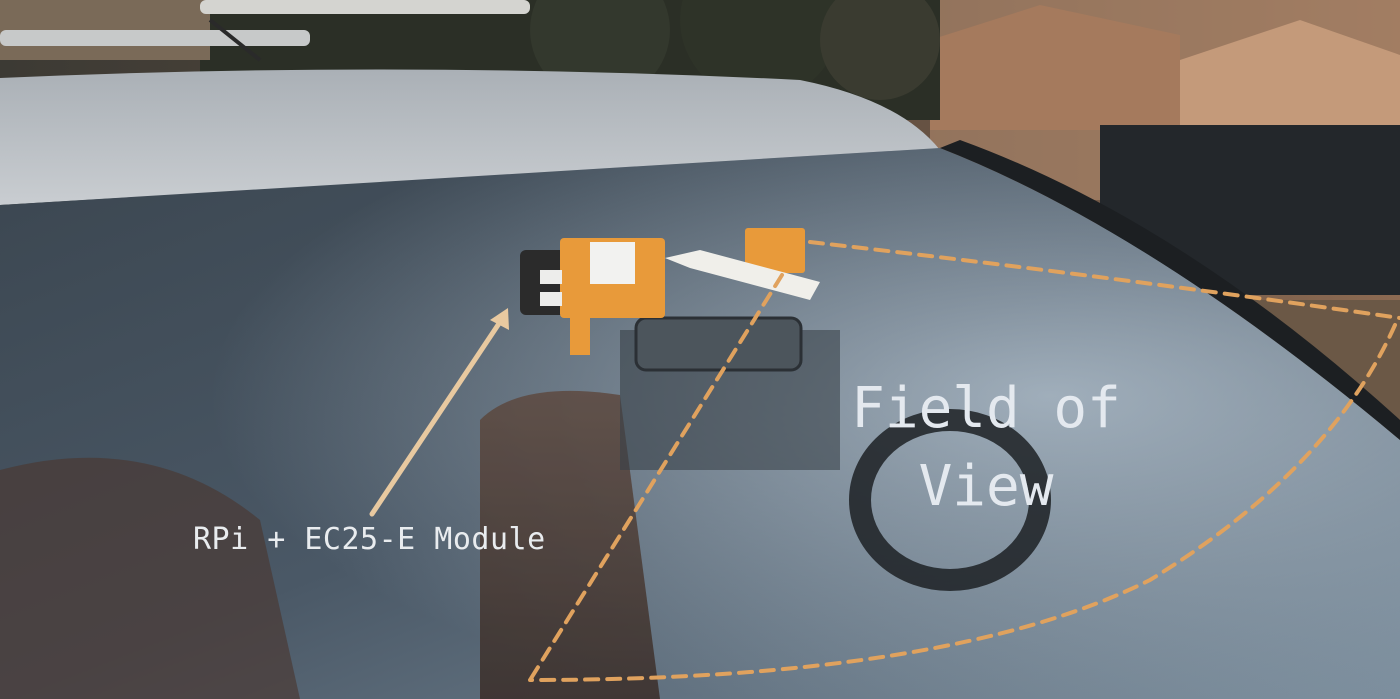  What do you see at coordinates (656, 477) in the screenshot?
I see `fov-left-line` at bounding box center [656, 477].